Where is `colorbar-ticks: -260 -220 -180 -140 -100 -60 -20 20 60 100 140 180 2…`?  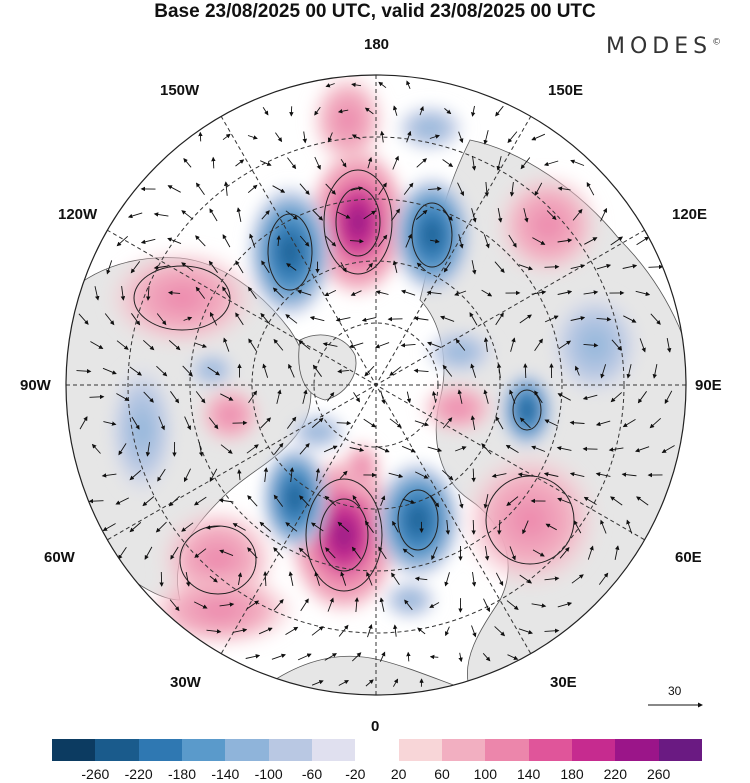 colorbar-ticks: -260 -220 -180 -140 -100 -60 -20 20 60 100 140 180 2… is located at coordinates (375, 774).